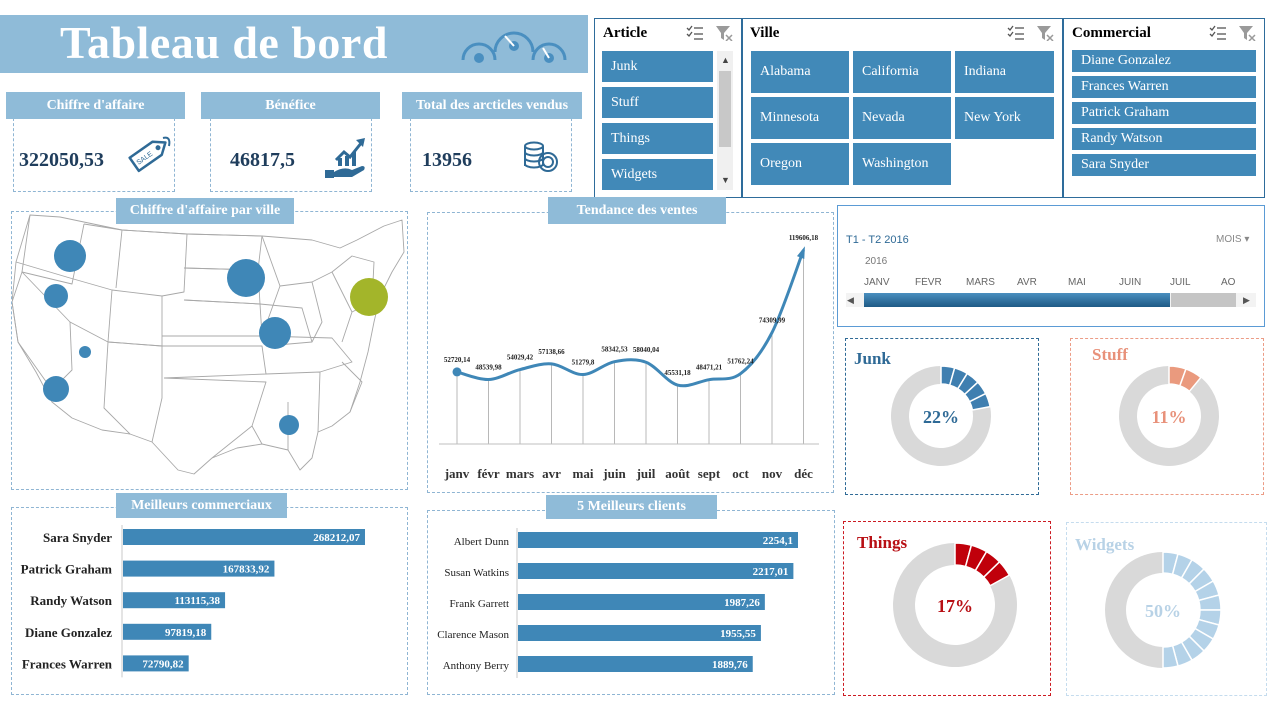 The image size is (1280, 720). I want to click on donut-panel-stuff, so click(1167, 416).